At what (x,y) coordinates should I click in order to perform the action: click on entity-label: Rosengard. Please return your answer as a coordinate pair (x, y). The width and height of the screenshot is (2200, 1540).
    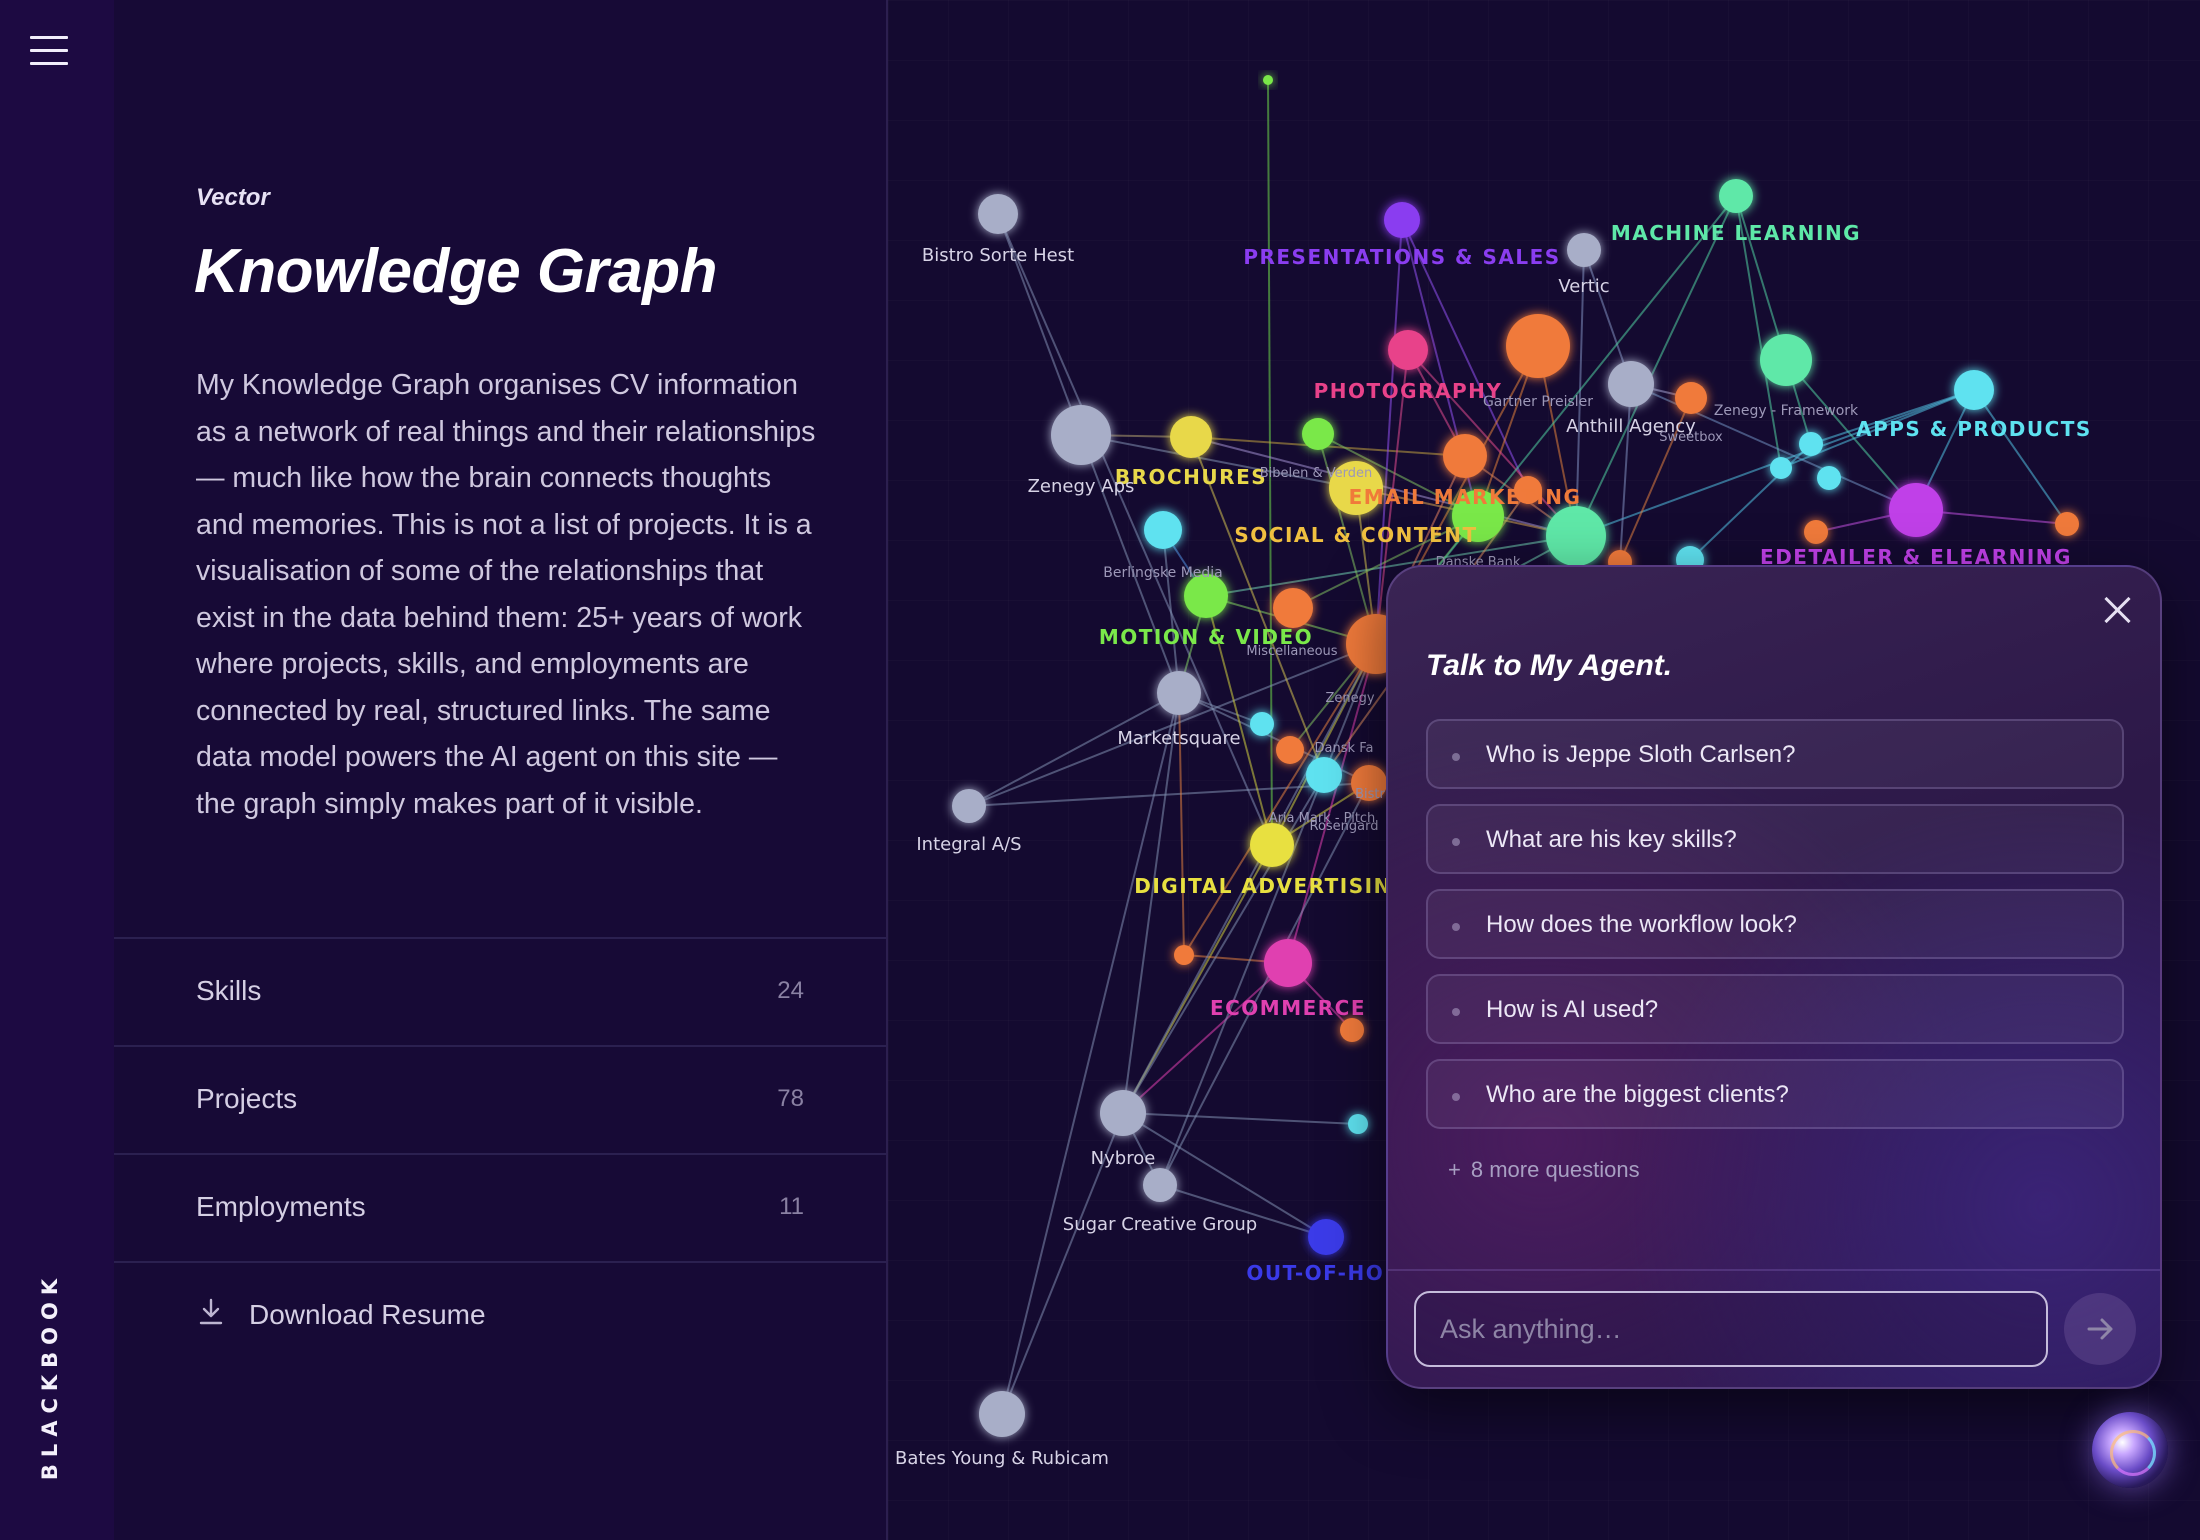
    Looking at the image, I should click on (1344, 826).